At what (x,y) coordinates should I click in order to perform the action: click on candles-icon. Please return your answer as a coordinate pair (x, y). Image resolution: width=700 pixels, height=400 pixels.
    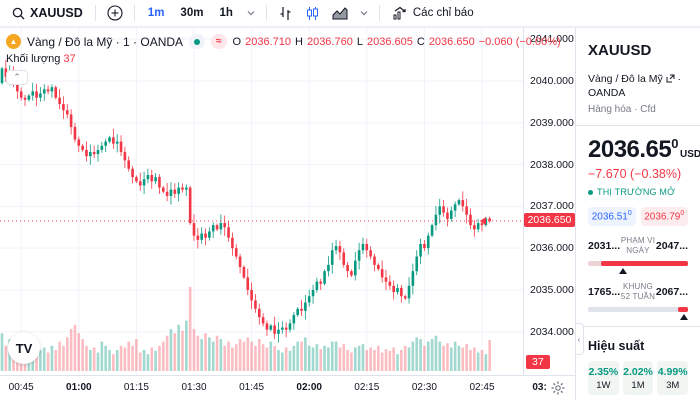
    Looking at the image, I should click on (312, 13).